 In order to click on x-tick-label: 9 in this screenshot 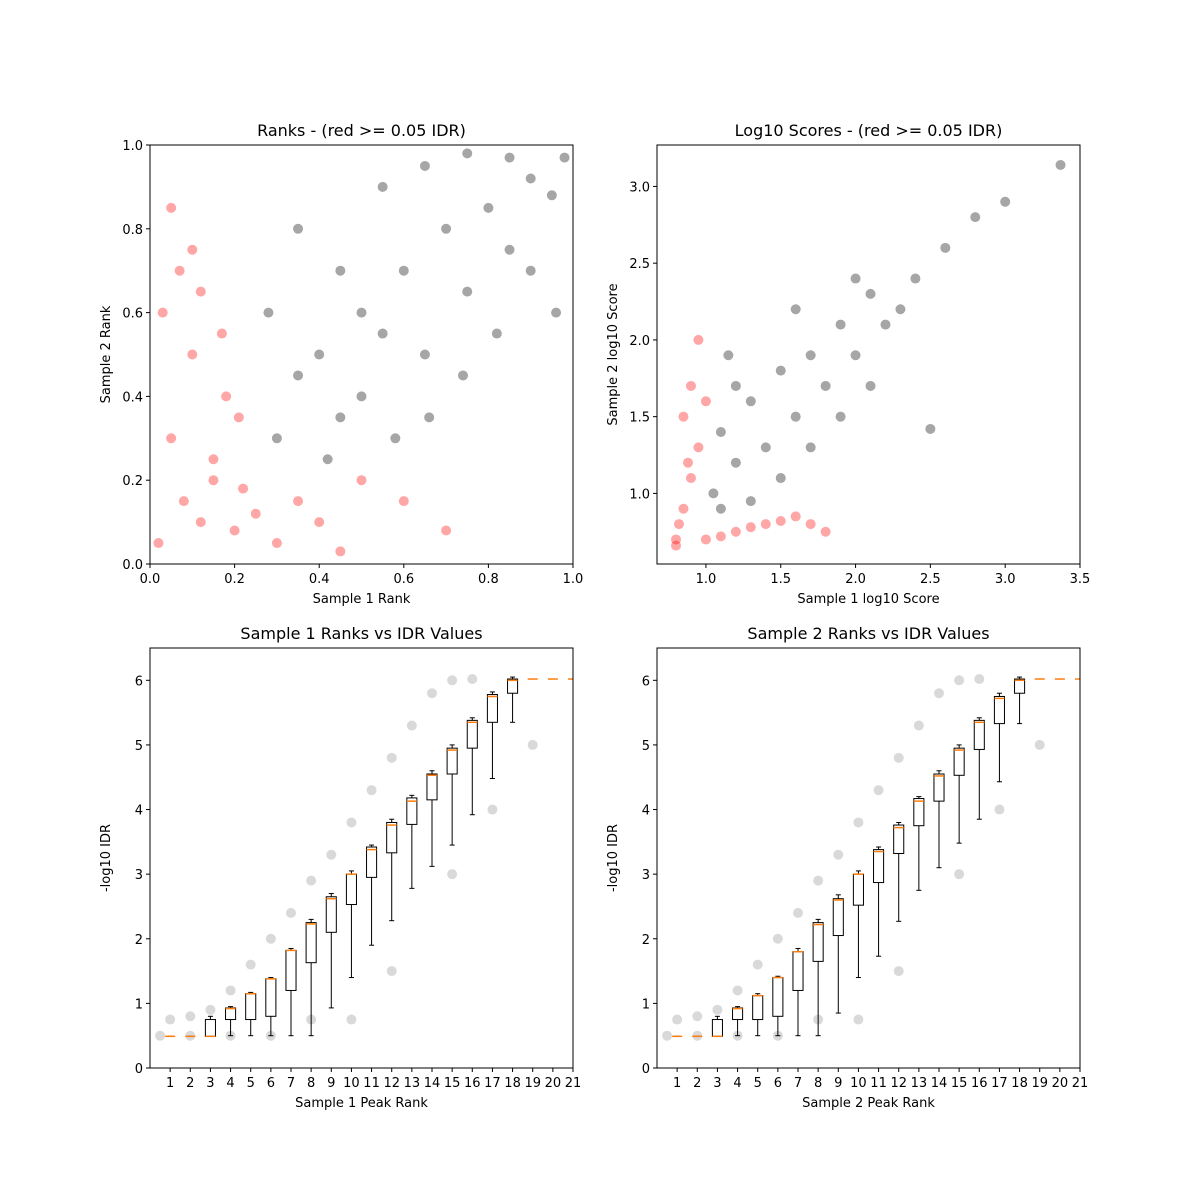, I will do `click(838, 1083)`.